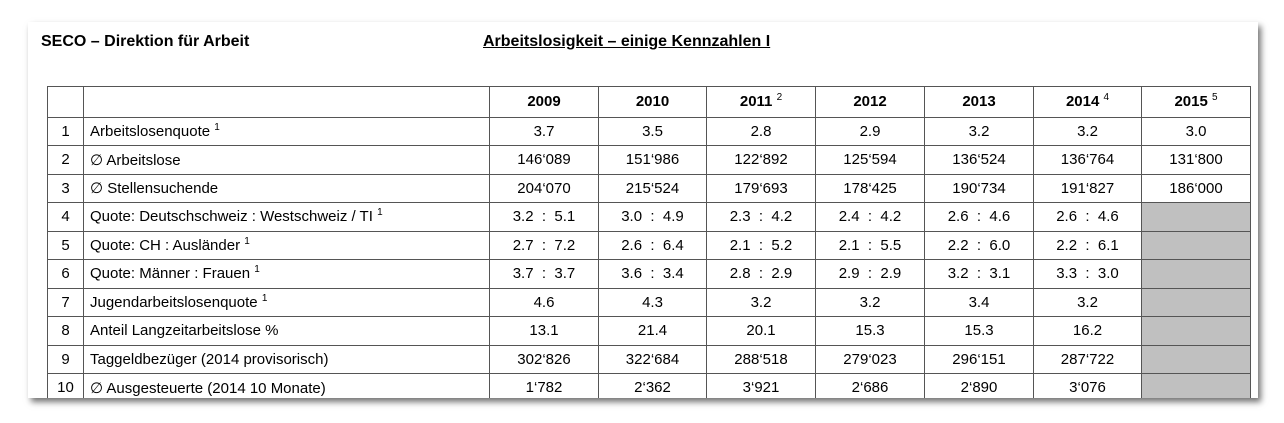  I want to click on footnote-mark: 1, so click(257, 270).